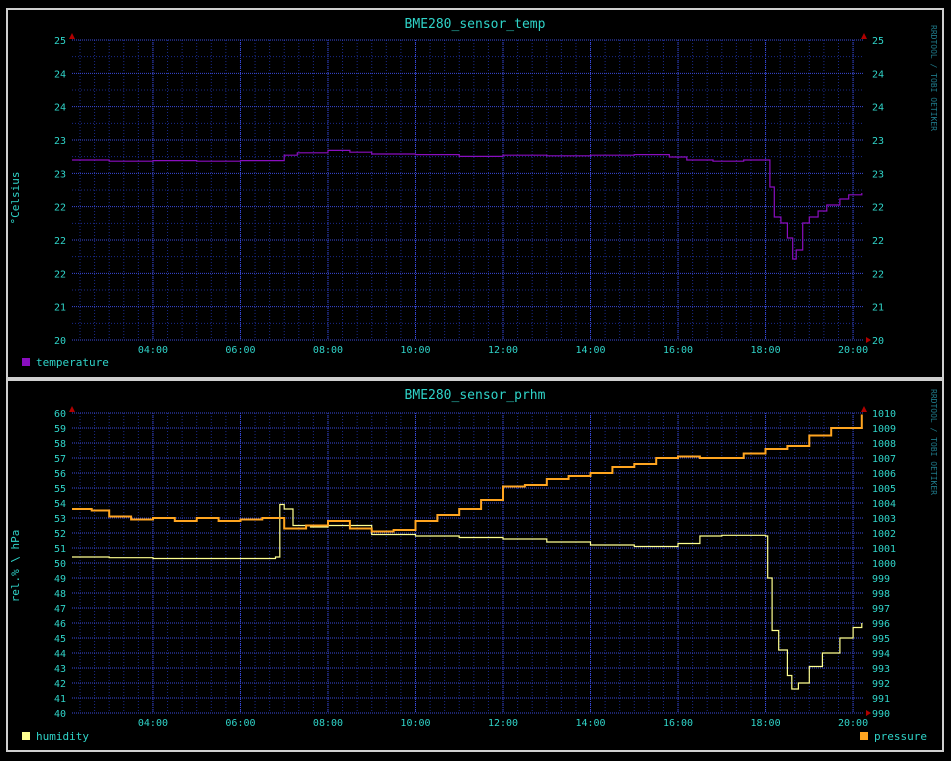 The width and height of the screenshot is (951, 761). What do you see at coordinates (884, 489) in the screenshot?
I see `y-right-tick-label: 1005` at bounding box center [884, 489].